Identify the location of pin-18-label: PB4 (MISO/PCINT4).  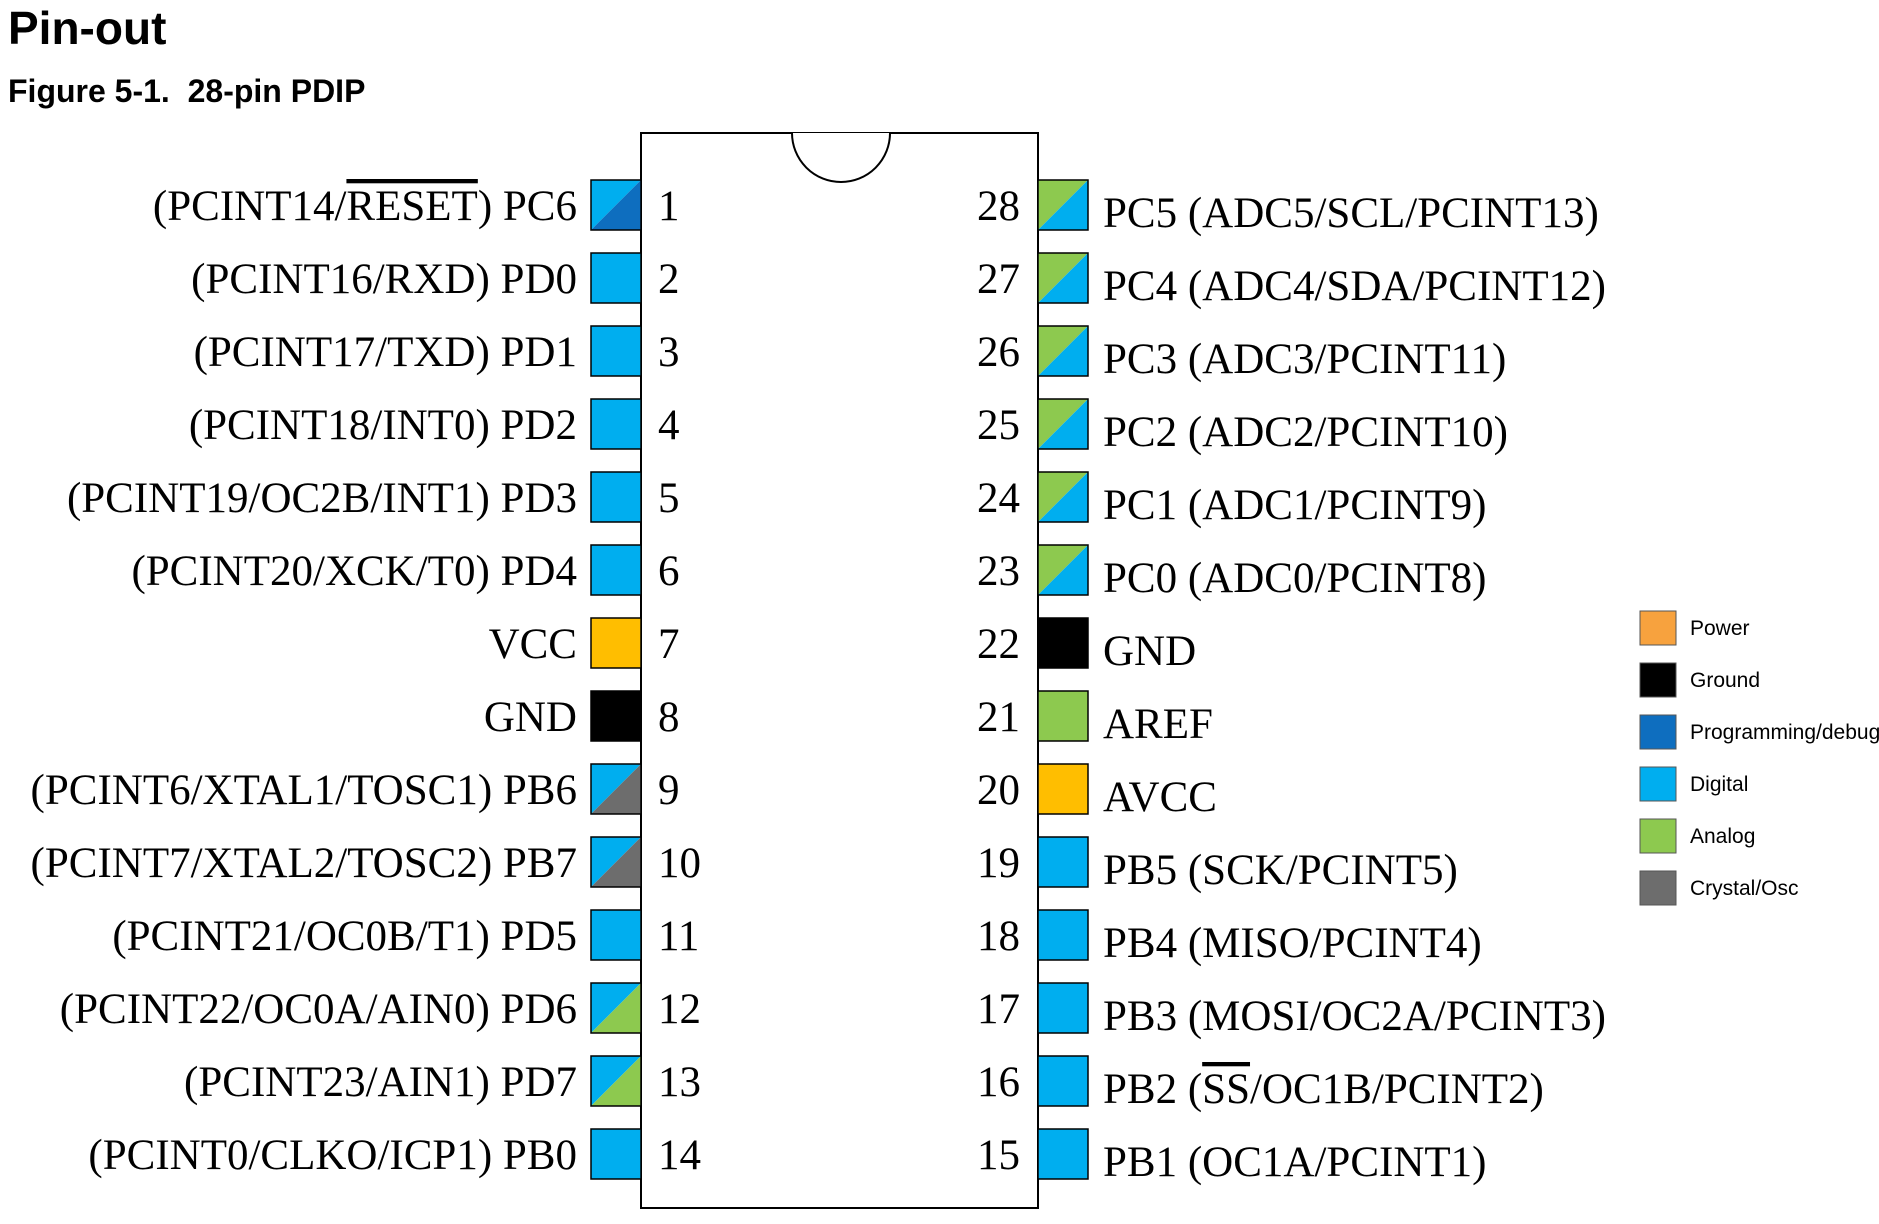
(1292, 943).